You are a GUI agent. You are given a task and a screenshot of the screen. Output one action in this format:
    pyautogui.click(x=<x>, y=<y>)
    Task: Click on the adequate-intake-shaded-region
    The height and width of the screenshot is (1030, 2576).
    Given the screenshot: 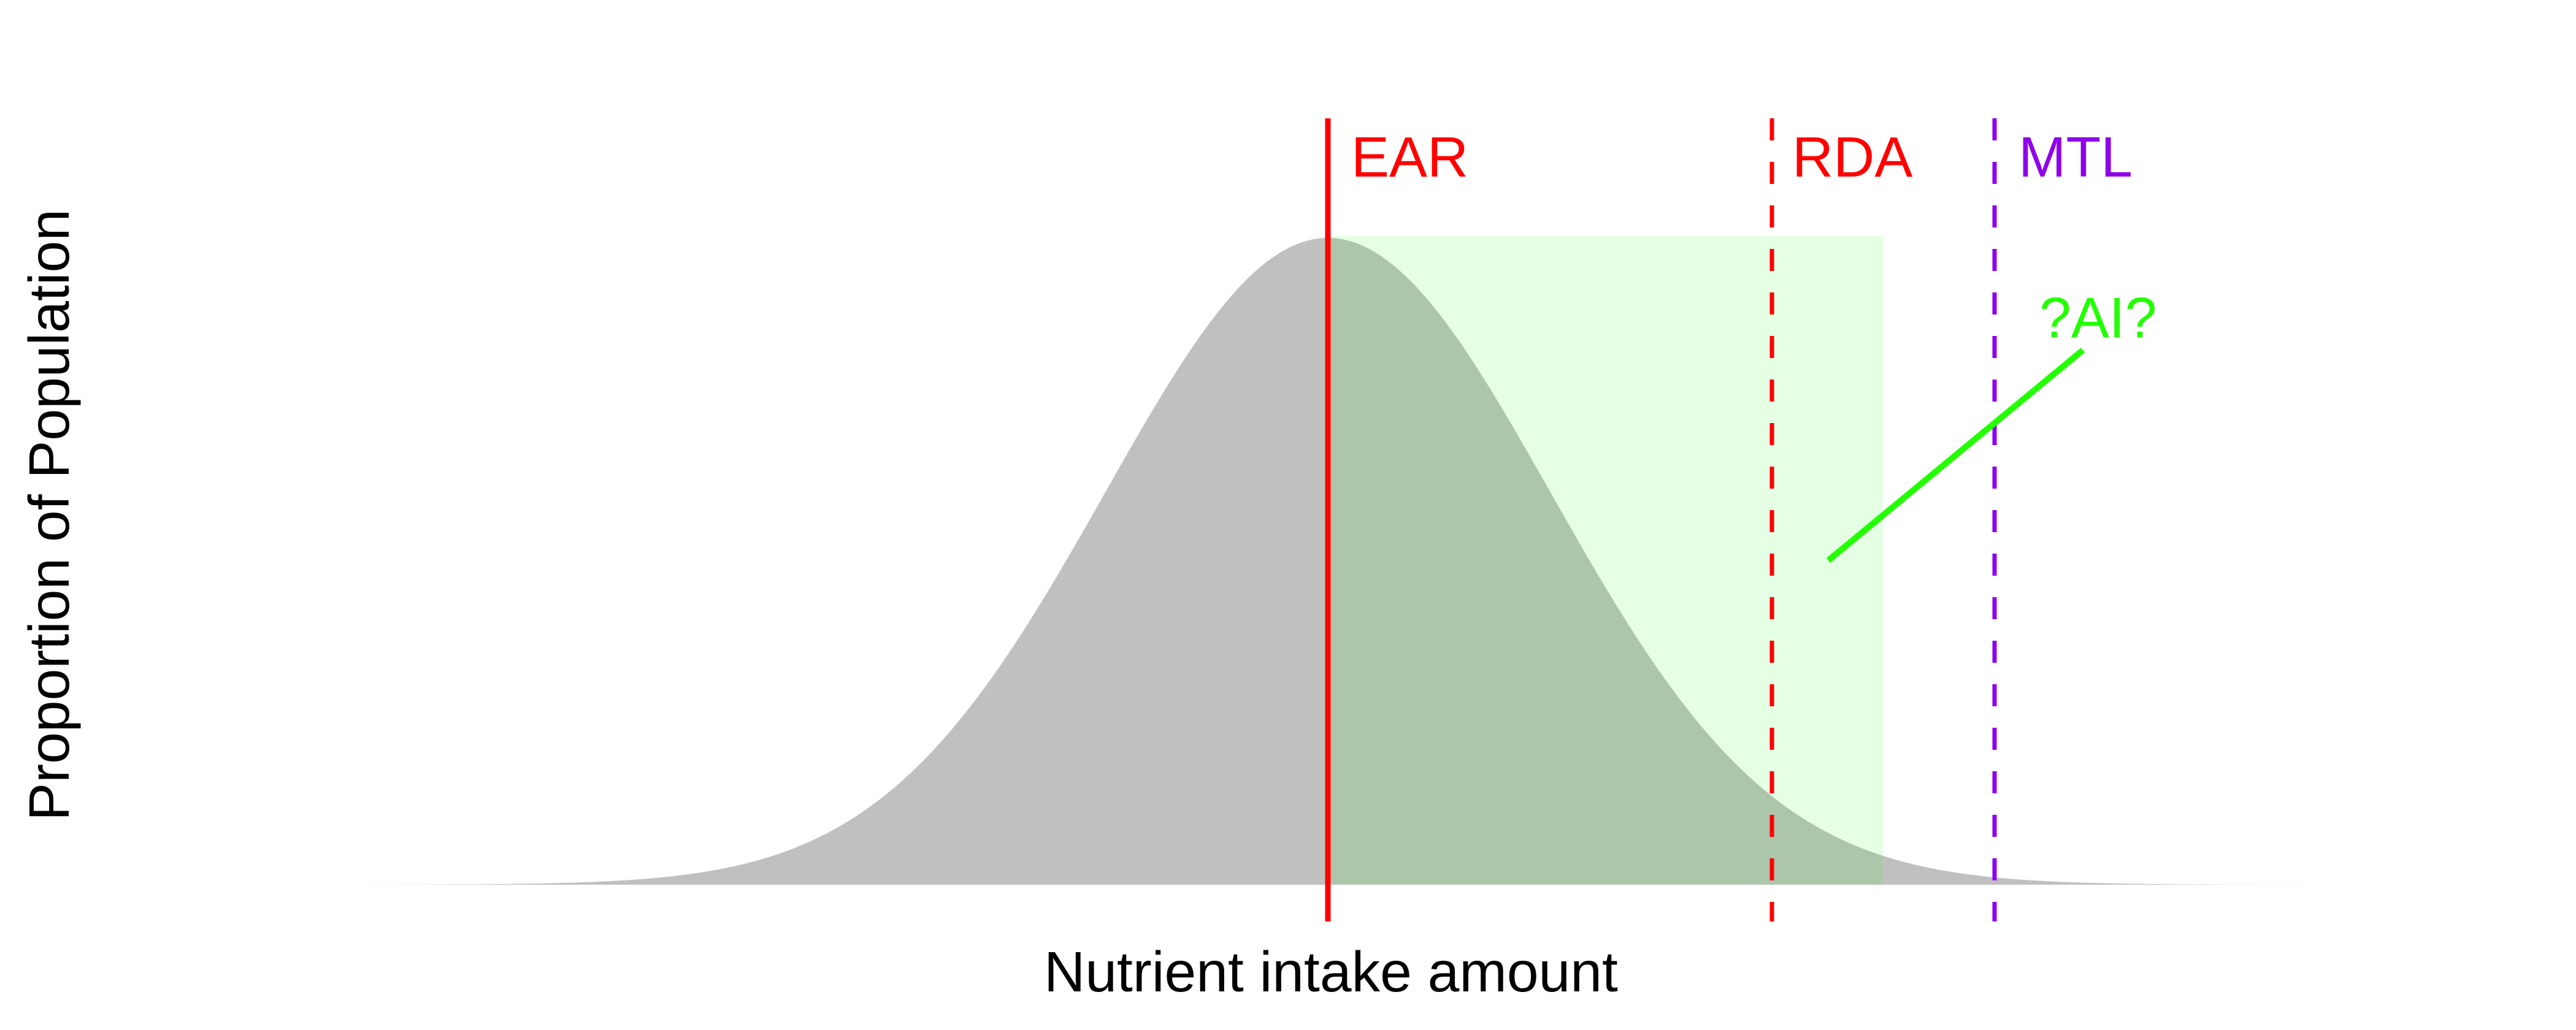 What is the action you would take?
    pyautogui.click(x=1605, y=560)
    